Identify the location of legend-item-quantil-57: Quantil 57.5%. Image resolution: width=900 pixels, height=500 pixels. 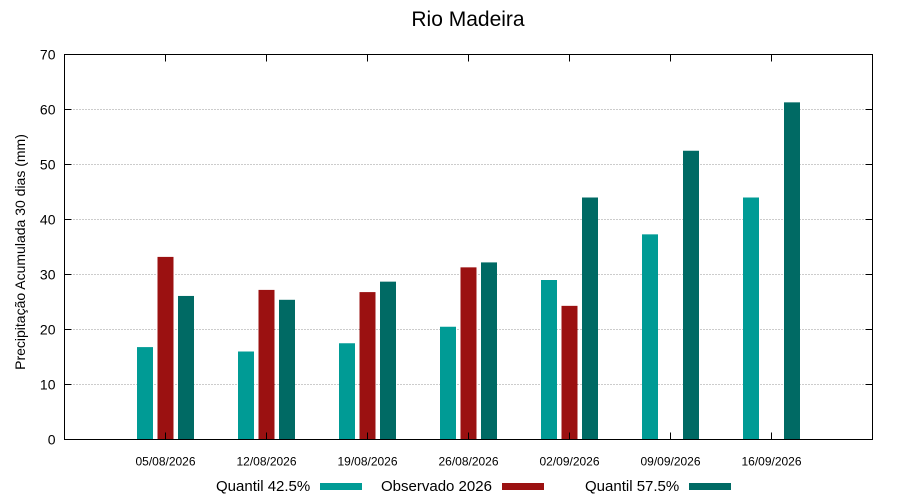
(658, 486).